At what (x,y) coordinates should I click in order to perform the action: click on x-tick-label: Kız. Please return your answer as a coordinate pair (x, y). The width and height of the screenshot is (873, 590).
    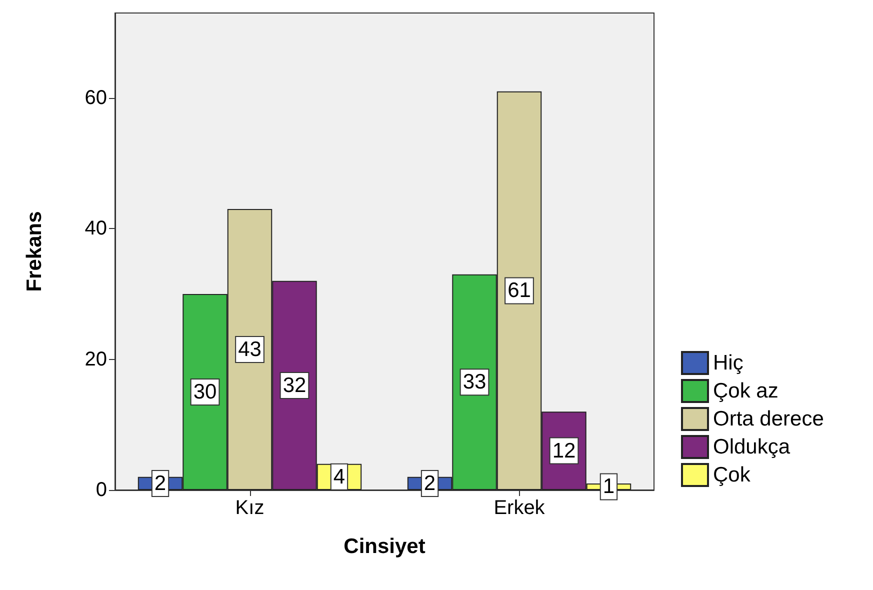
    Looking at the image, I should click on (249, 508).